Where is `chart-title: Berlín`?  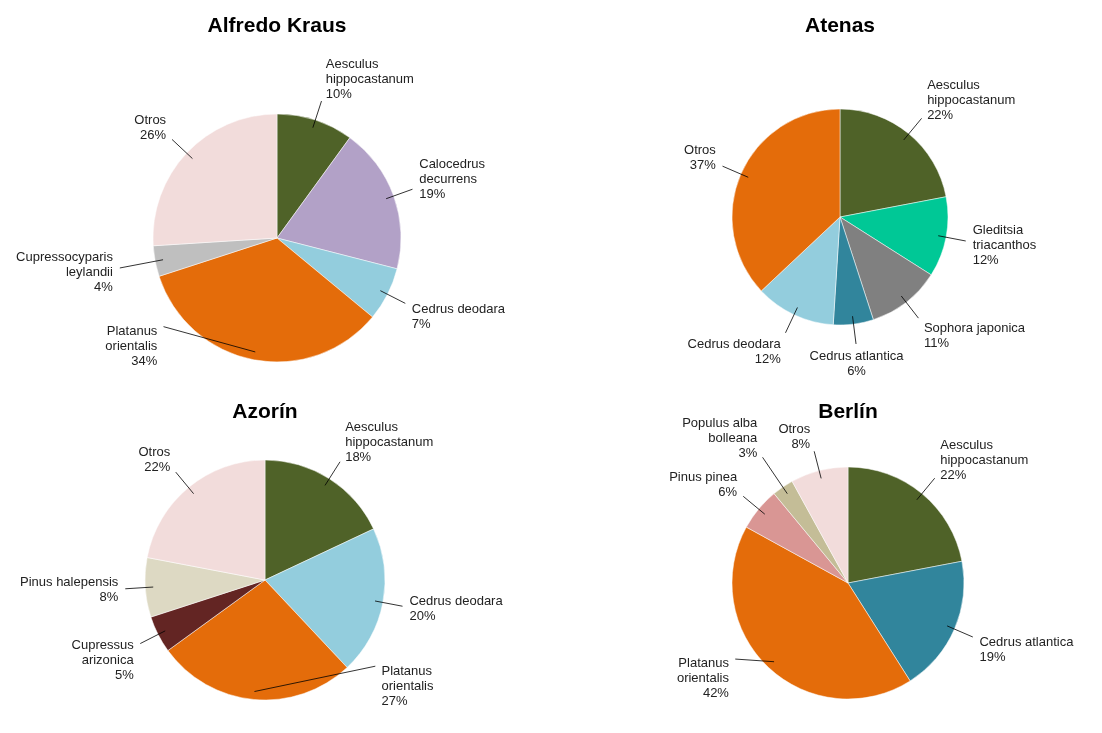
chart-title: Berlín is located at coordinates (848, 410).